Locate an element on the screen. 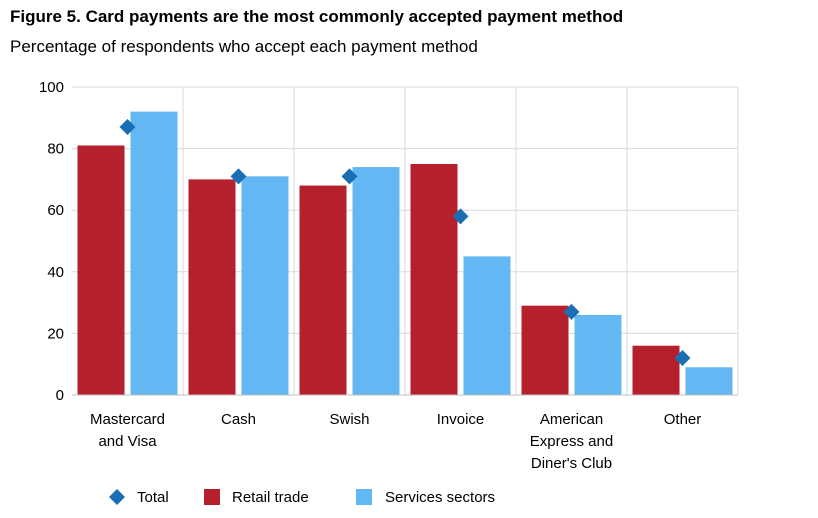 This screenshot has height=518, width=818. legend-label: Total is located at coordinates (153, 497).